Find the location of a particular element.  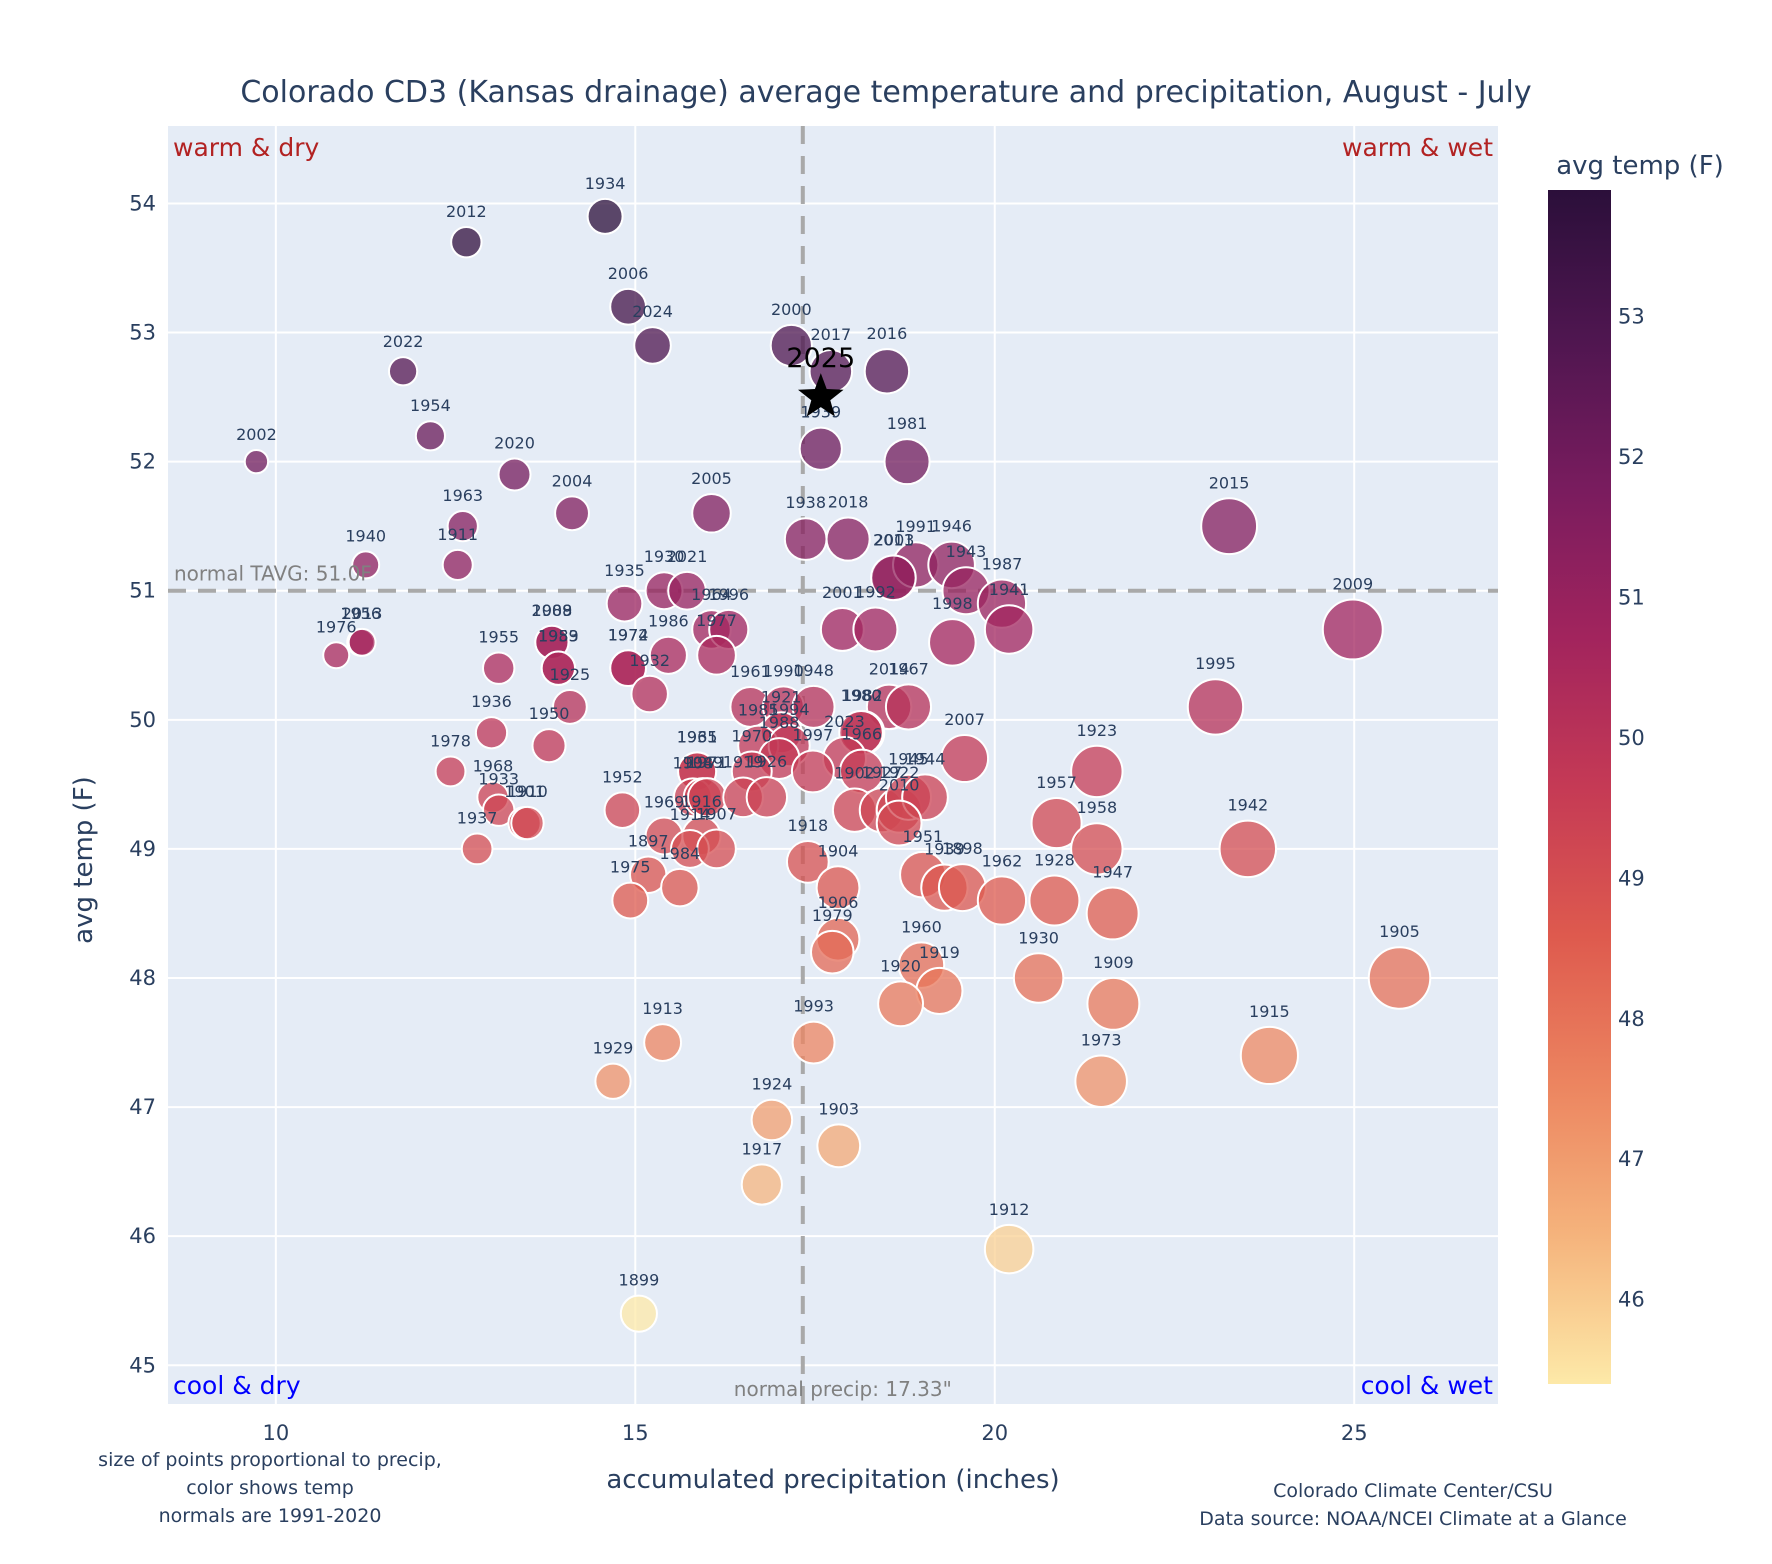

point-label: 2005 is located at coordinates (711, 478).